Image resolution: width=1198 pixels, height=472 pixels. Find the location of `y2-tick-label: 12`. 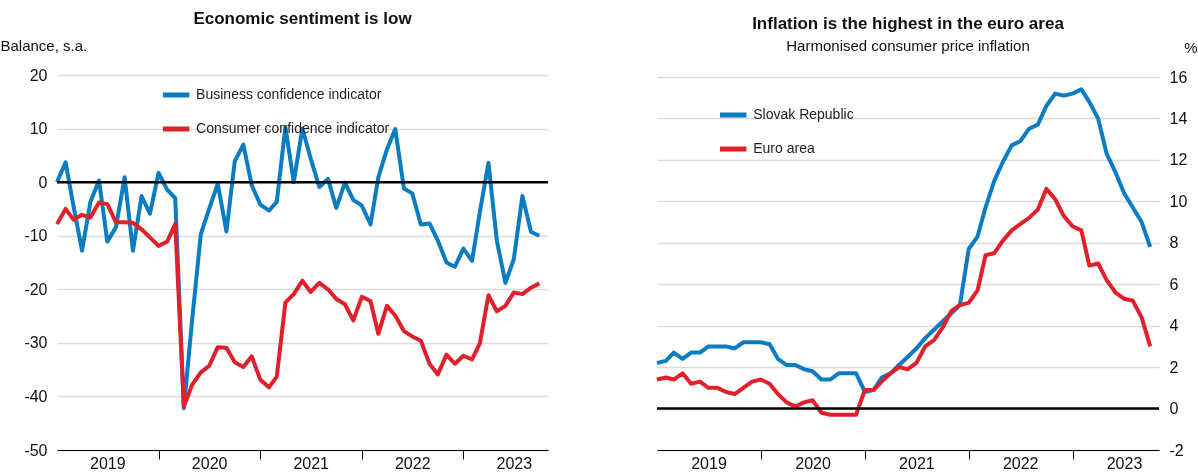

y2-tick-label: 12 is located at coordinates (1178, 160).